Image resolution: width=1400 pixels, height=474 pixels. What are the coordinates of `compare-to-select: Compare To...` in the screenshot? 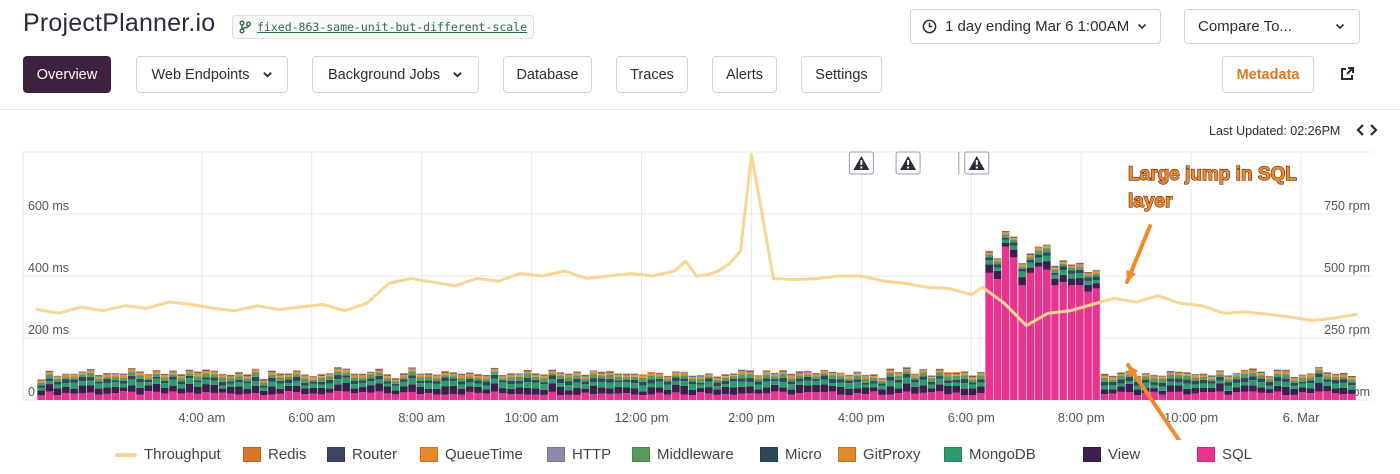 It's located at (1272, 26).